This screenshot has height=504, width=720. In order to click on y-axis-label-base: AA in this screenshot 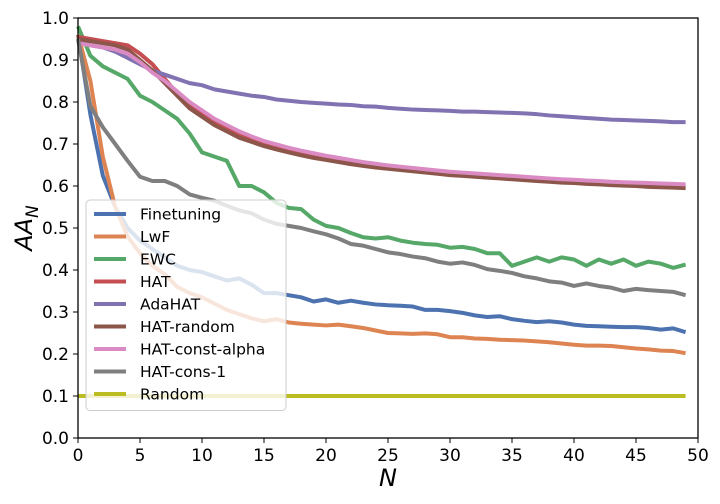, I will do `click(24, 235)`.